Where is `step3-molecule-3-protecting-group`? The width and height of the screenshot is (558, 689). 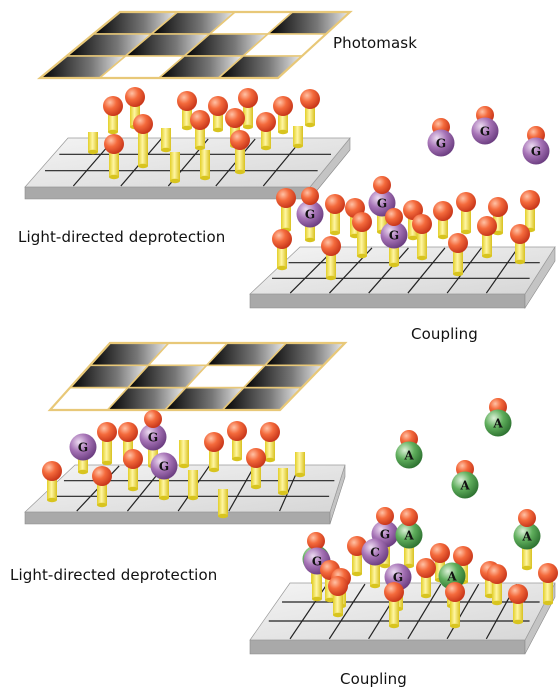 step3-molecule-3-protecting-group is located at coordinates (128, 432).